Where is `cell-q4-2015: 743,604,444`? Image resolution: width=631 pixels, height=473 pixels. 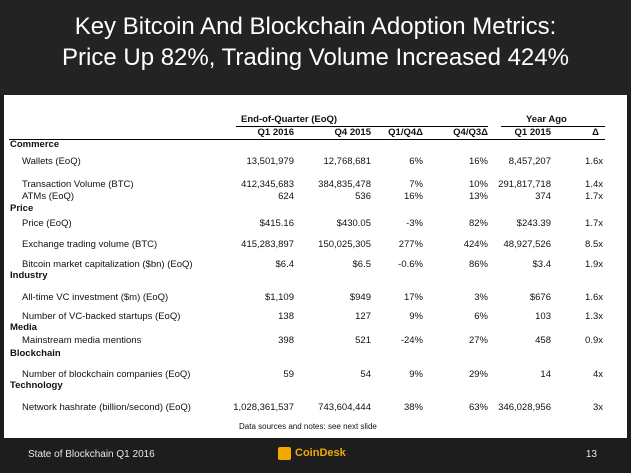 cell-q4-2015: 743,604,444 is located at coordinates (344, 407).